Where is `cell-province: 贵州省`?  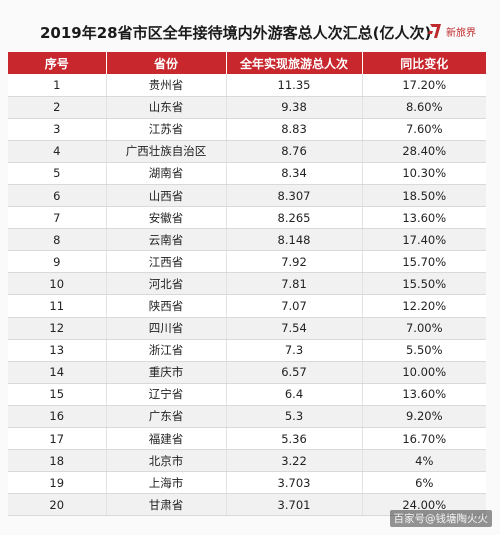
cell-province: 贵州省 is located at coordinates (166, 85).